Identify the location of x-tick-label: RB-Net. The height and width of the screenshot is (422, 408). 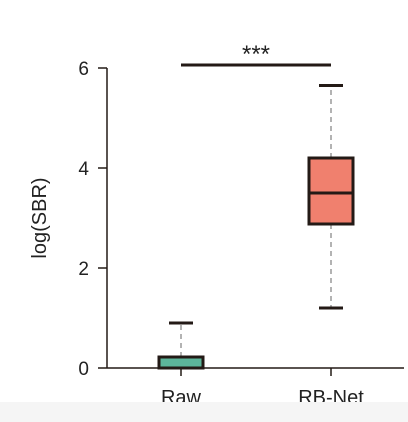
(331, 394).